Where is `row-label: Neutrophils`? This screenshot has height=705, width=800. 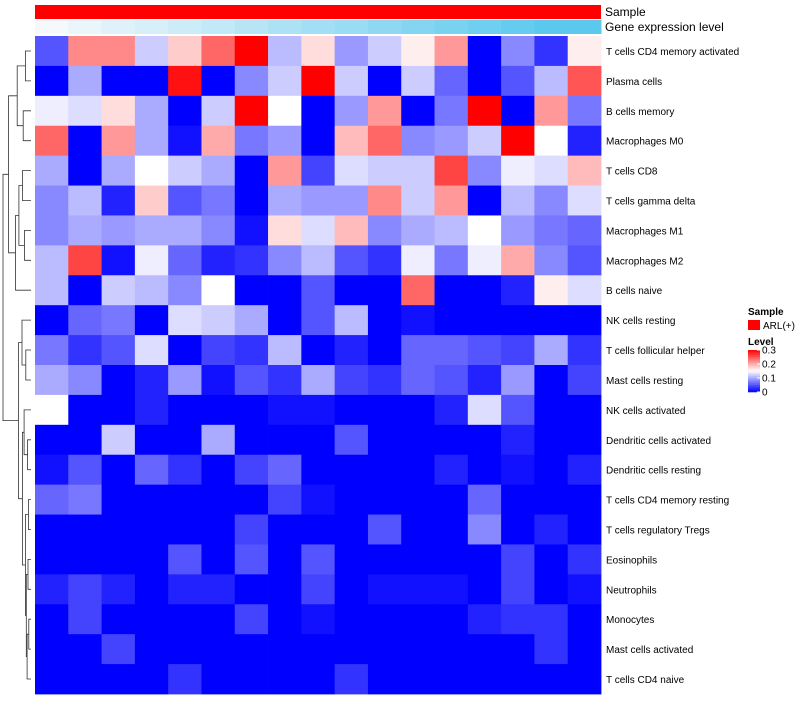 row-label: Neutrophils is located at coordinates (631, 590).